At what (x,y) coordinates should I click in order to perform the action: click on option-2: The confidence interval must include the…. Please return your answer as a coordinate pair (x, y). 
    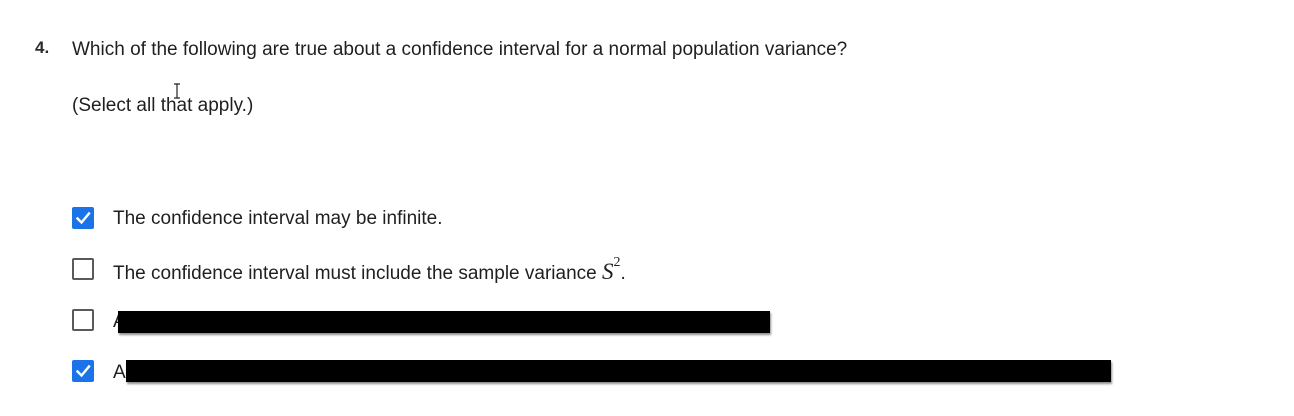
    Looking at the image, I should click on (422, 269).